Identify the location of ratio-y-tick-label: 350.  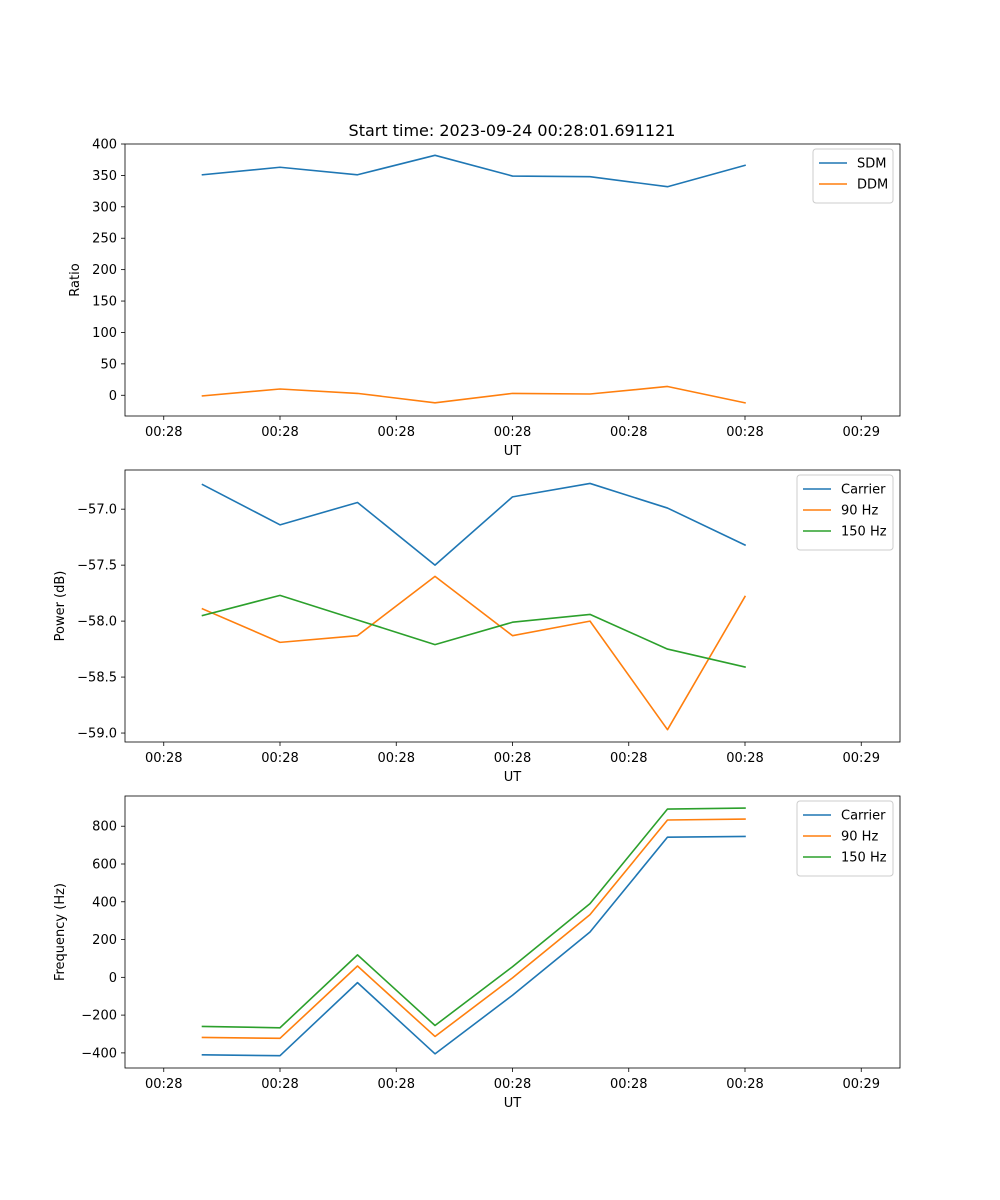
(104, 176).